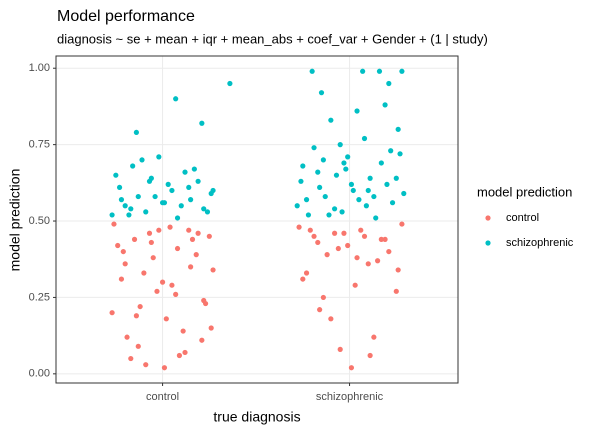  I want to click on legend-label: control, so click(522, 218).